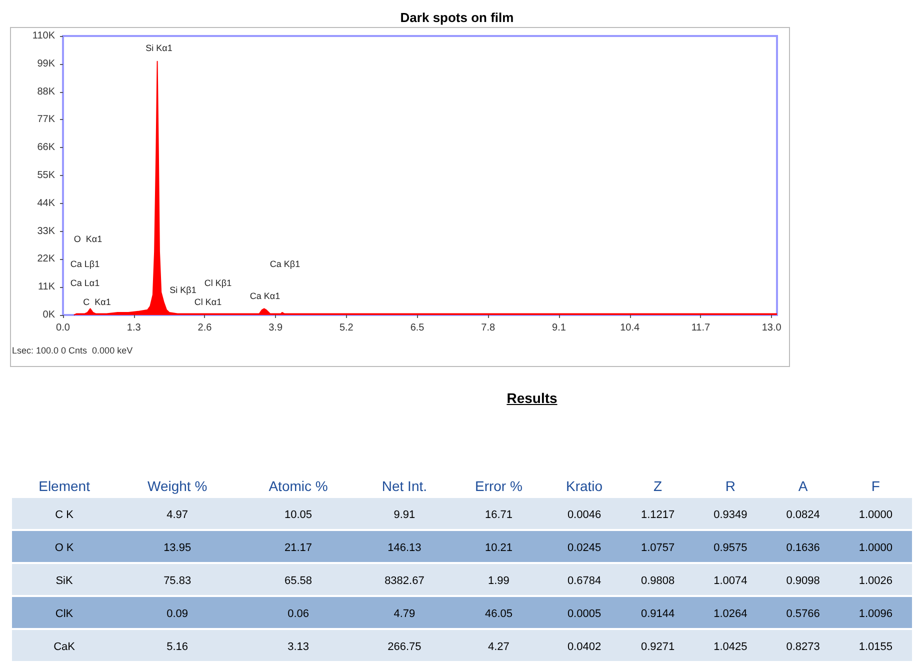  What do you see at coordinates (584, 486) in the screenshot?
I see `category-label: Kratio` at bounding box center [584, 486].